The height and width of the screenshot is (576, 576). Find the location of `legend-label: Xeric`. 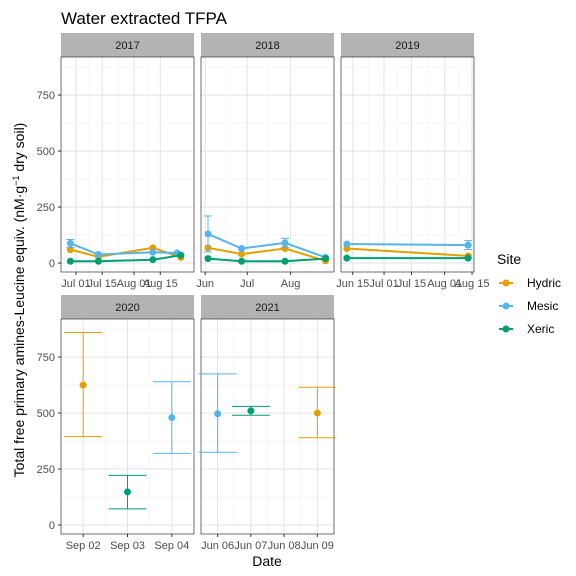

legend-label: Xeric is located at coordinates (540, 329).